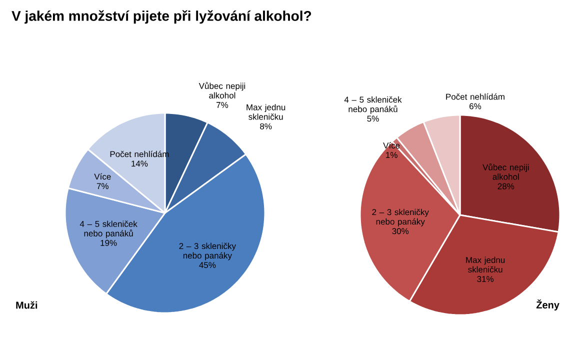  What do you see at coordinates (506, 186) in the screenshot?
I see `data-label: 28%` at bounding box center [506, 186].